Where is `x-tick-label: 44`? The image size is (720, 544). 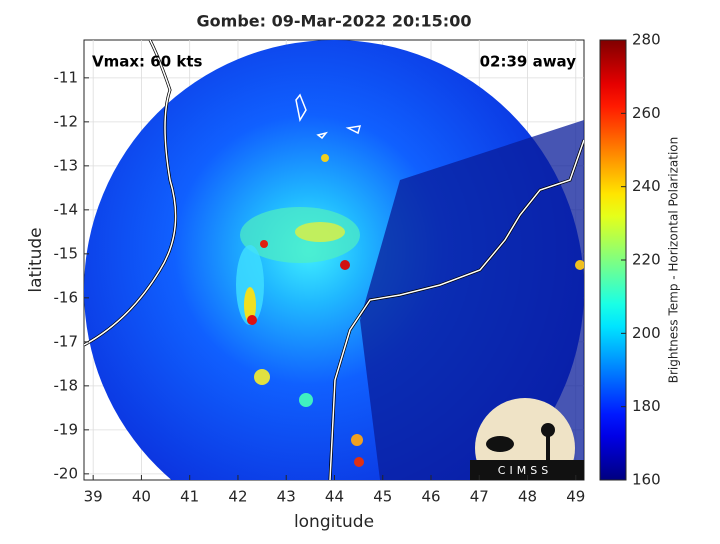
x-tick-label: 44 is located at coordinates (334, 497).